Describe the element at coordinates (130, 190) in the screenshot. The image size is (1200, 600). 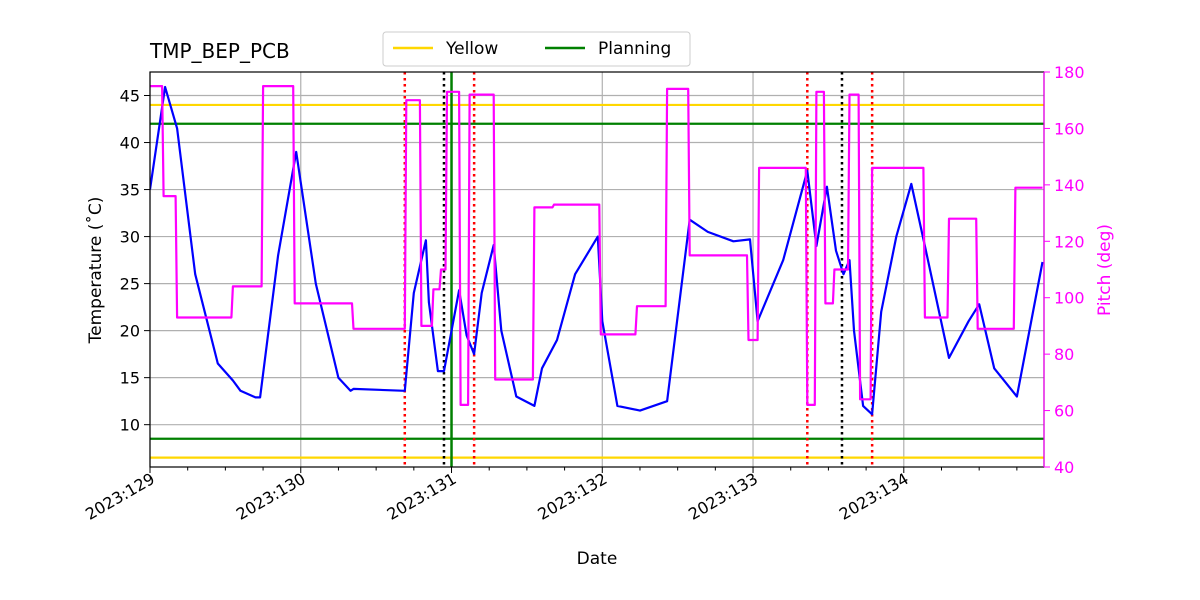
I see `left-y-tick-label: 35` at that location.